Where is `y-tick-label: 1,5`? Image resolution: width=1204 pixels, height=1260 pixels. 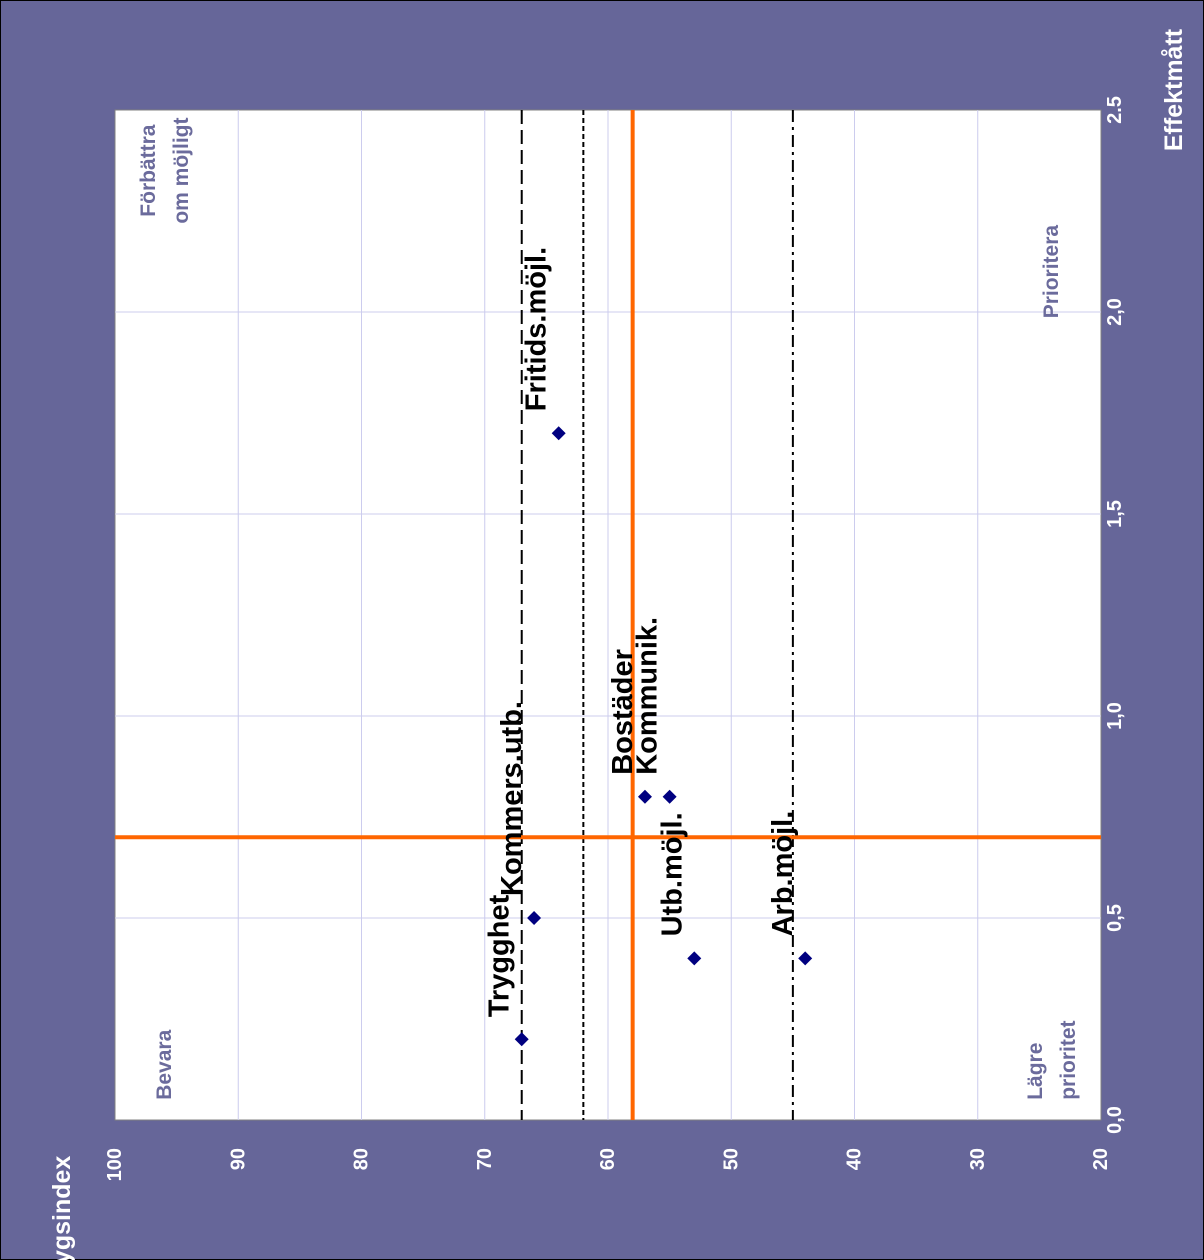 y-tick-label: 1,5 is located at coordinates (1115, 514).